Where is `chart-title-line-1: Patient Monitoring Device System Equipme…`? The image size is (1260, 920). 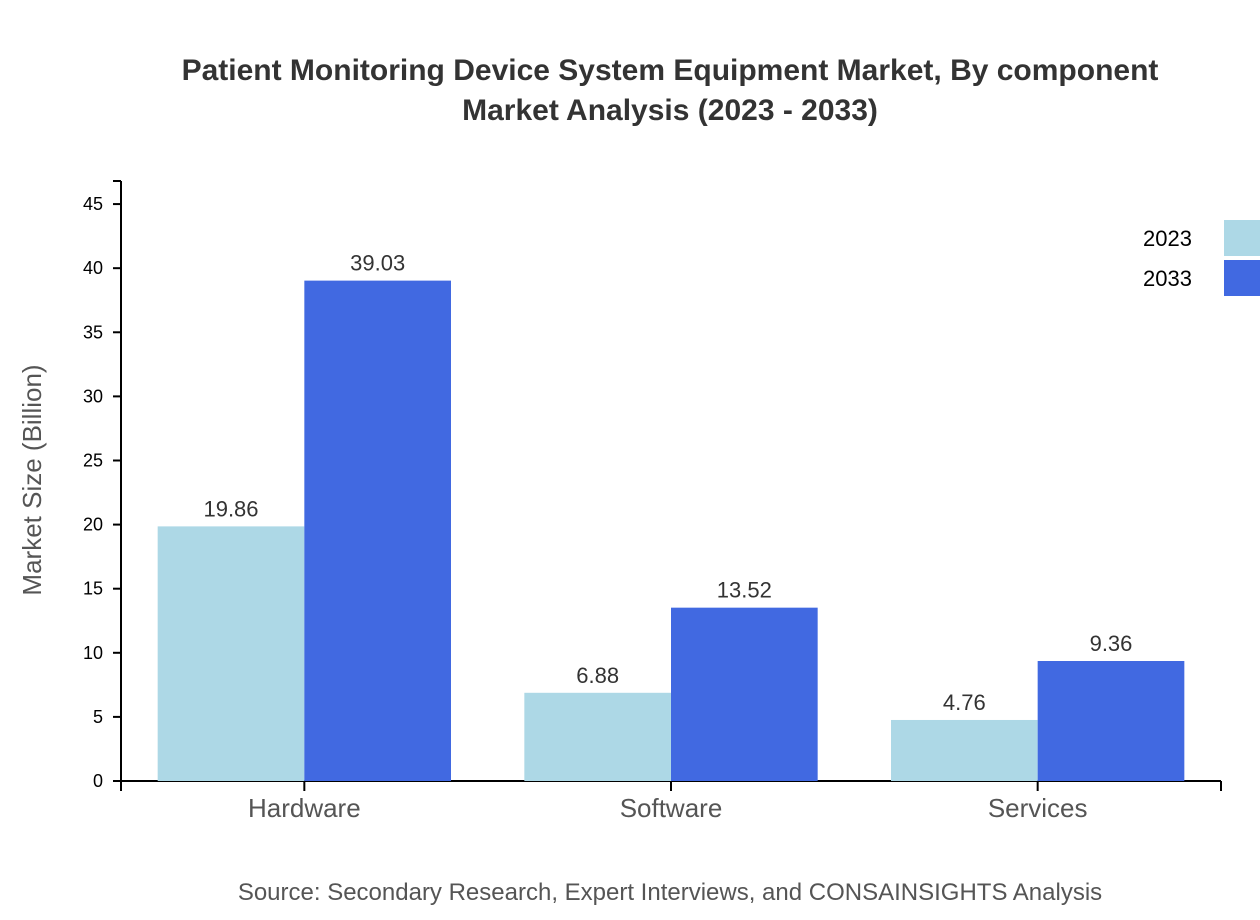
chart-title-line-1: Patient Monitoring Device System Equipme… is located at coordinates (670, 70).